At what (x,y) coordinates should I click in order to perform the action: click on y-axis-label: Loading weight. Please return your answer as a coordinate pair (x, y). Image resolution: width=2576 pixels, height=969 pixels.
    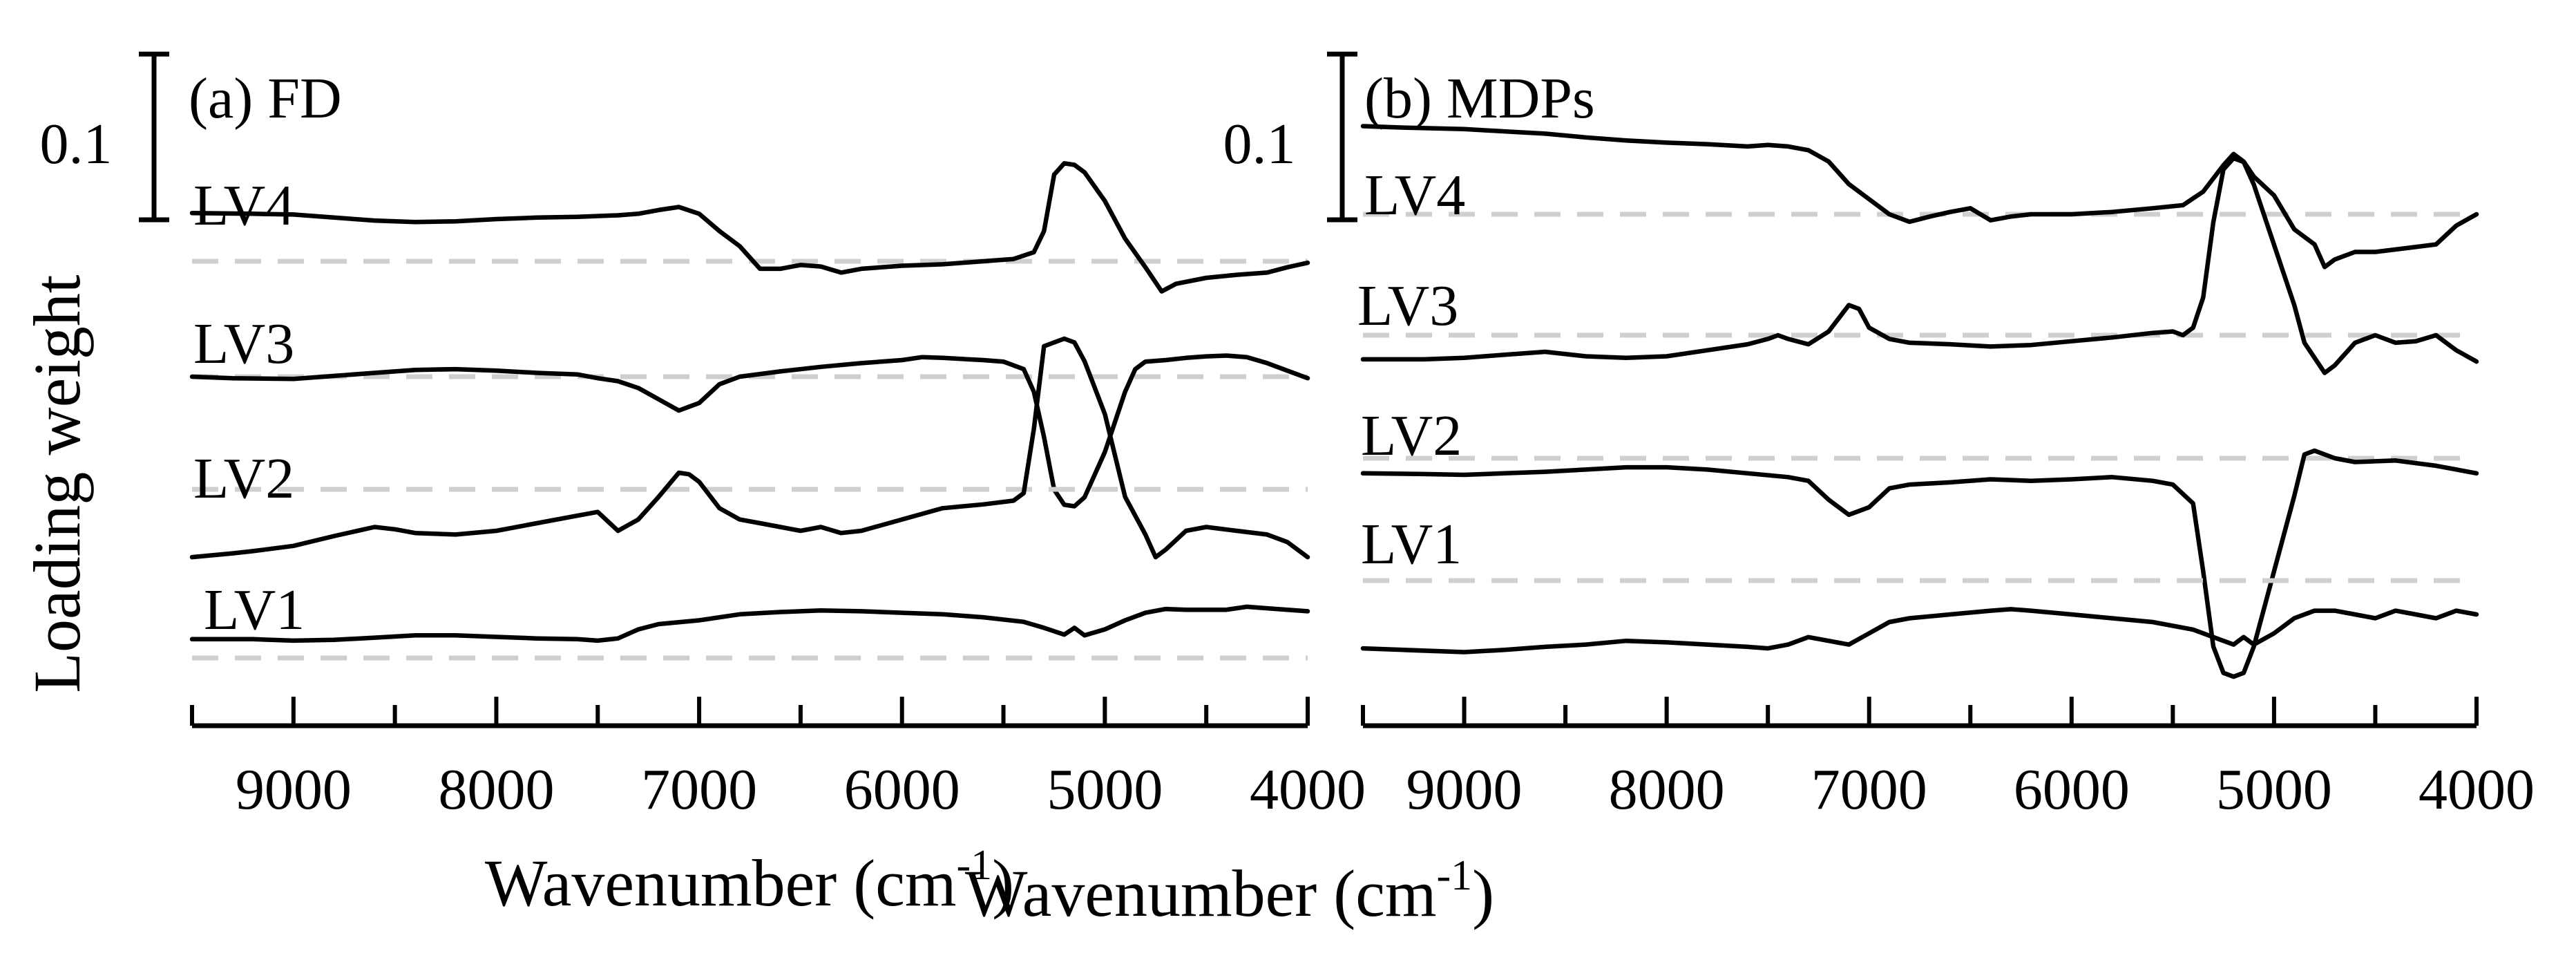
    Looking at the image, I should click on (57, 483).